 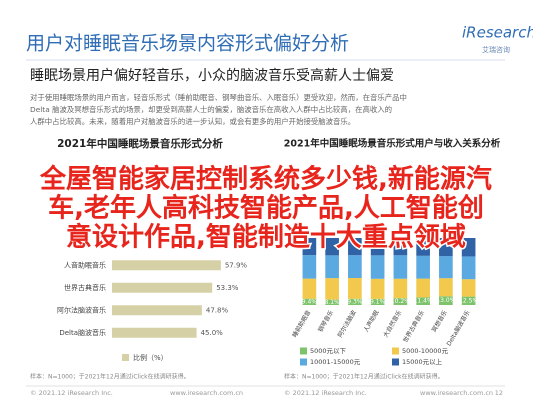 What do you see at coordinates (150, 357) in the screenshot?
I see `legend-label: 比例（%）` at bounding box center [150, 357].